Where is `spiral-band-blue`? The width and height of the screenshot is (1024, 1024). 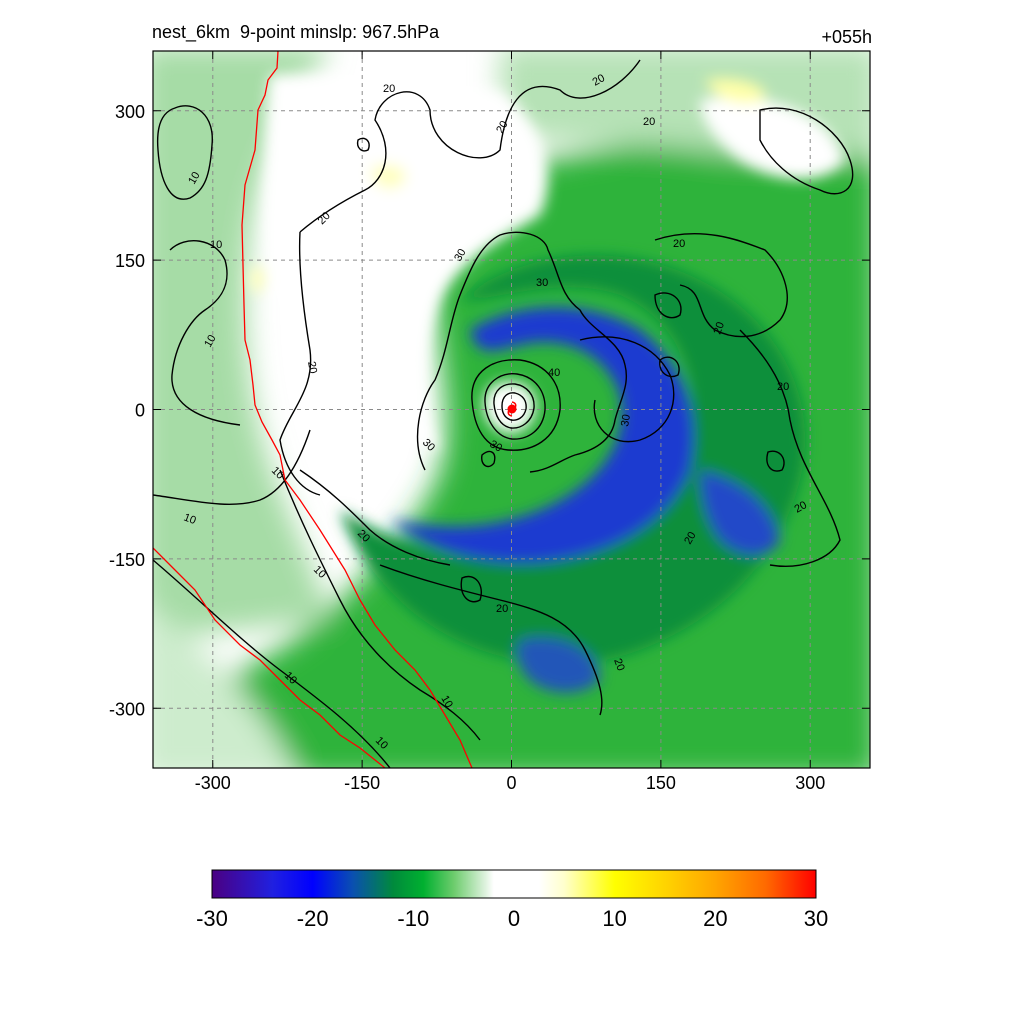 spiral-band-blue is located at coordinates (542, 435).